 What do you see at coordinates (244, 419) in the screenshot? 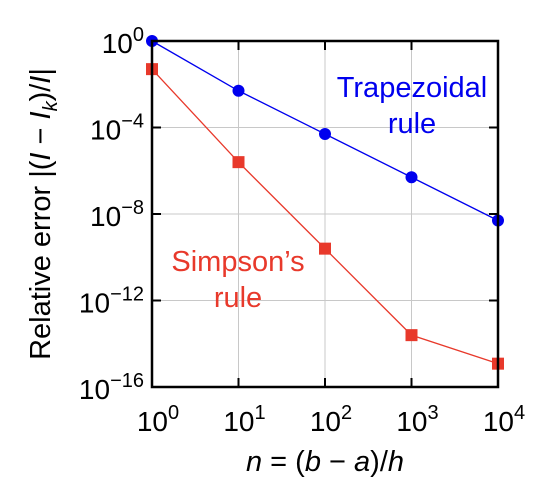
I see `x-tick-label: 10¹` at bounding box center [244, 419].